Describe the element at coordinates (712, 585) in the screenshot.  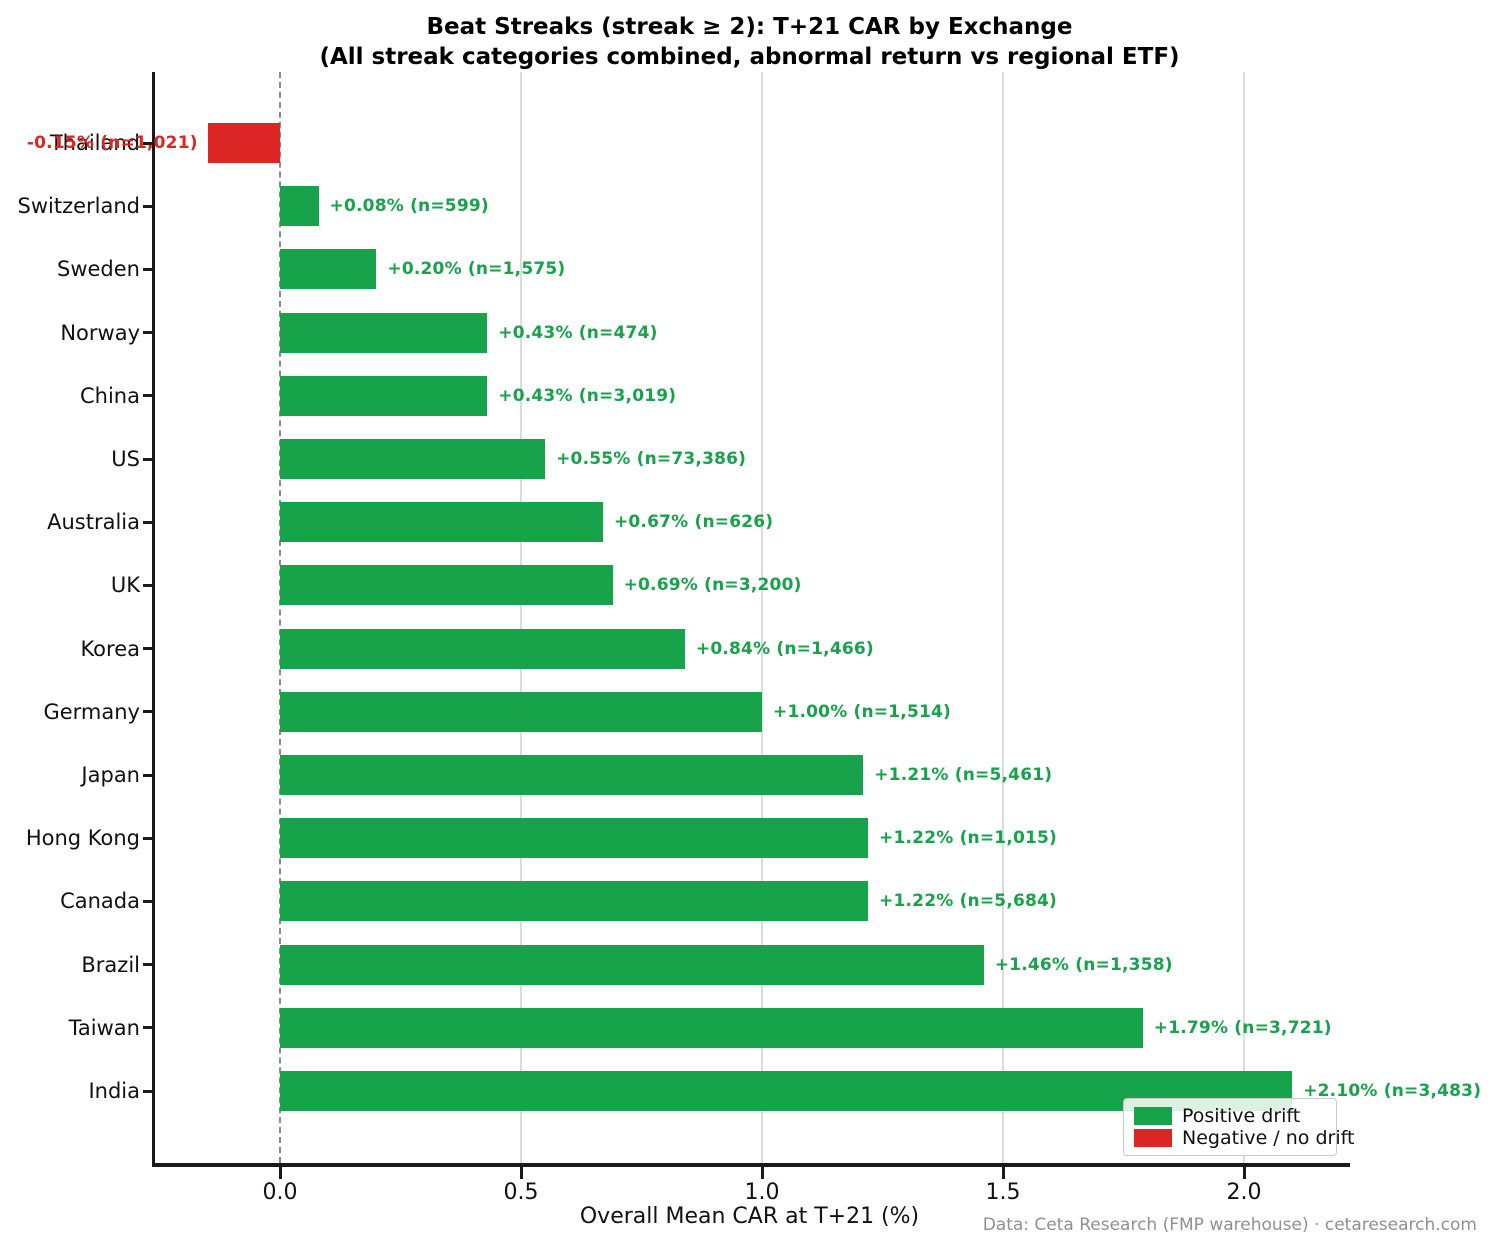
I see `value-label-uk: +0.69% (n=3,200)` at that location.